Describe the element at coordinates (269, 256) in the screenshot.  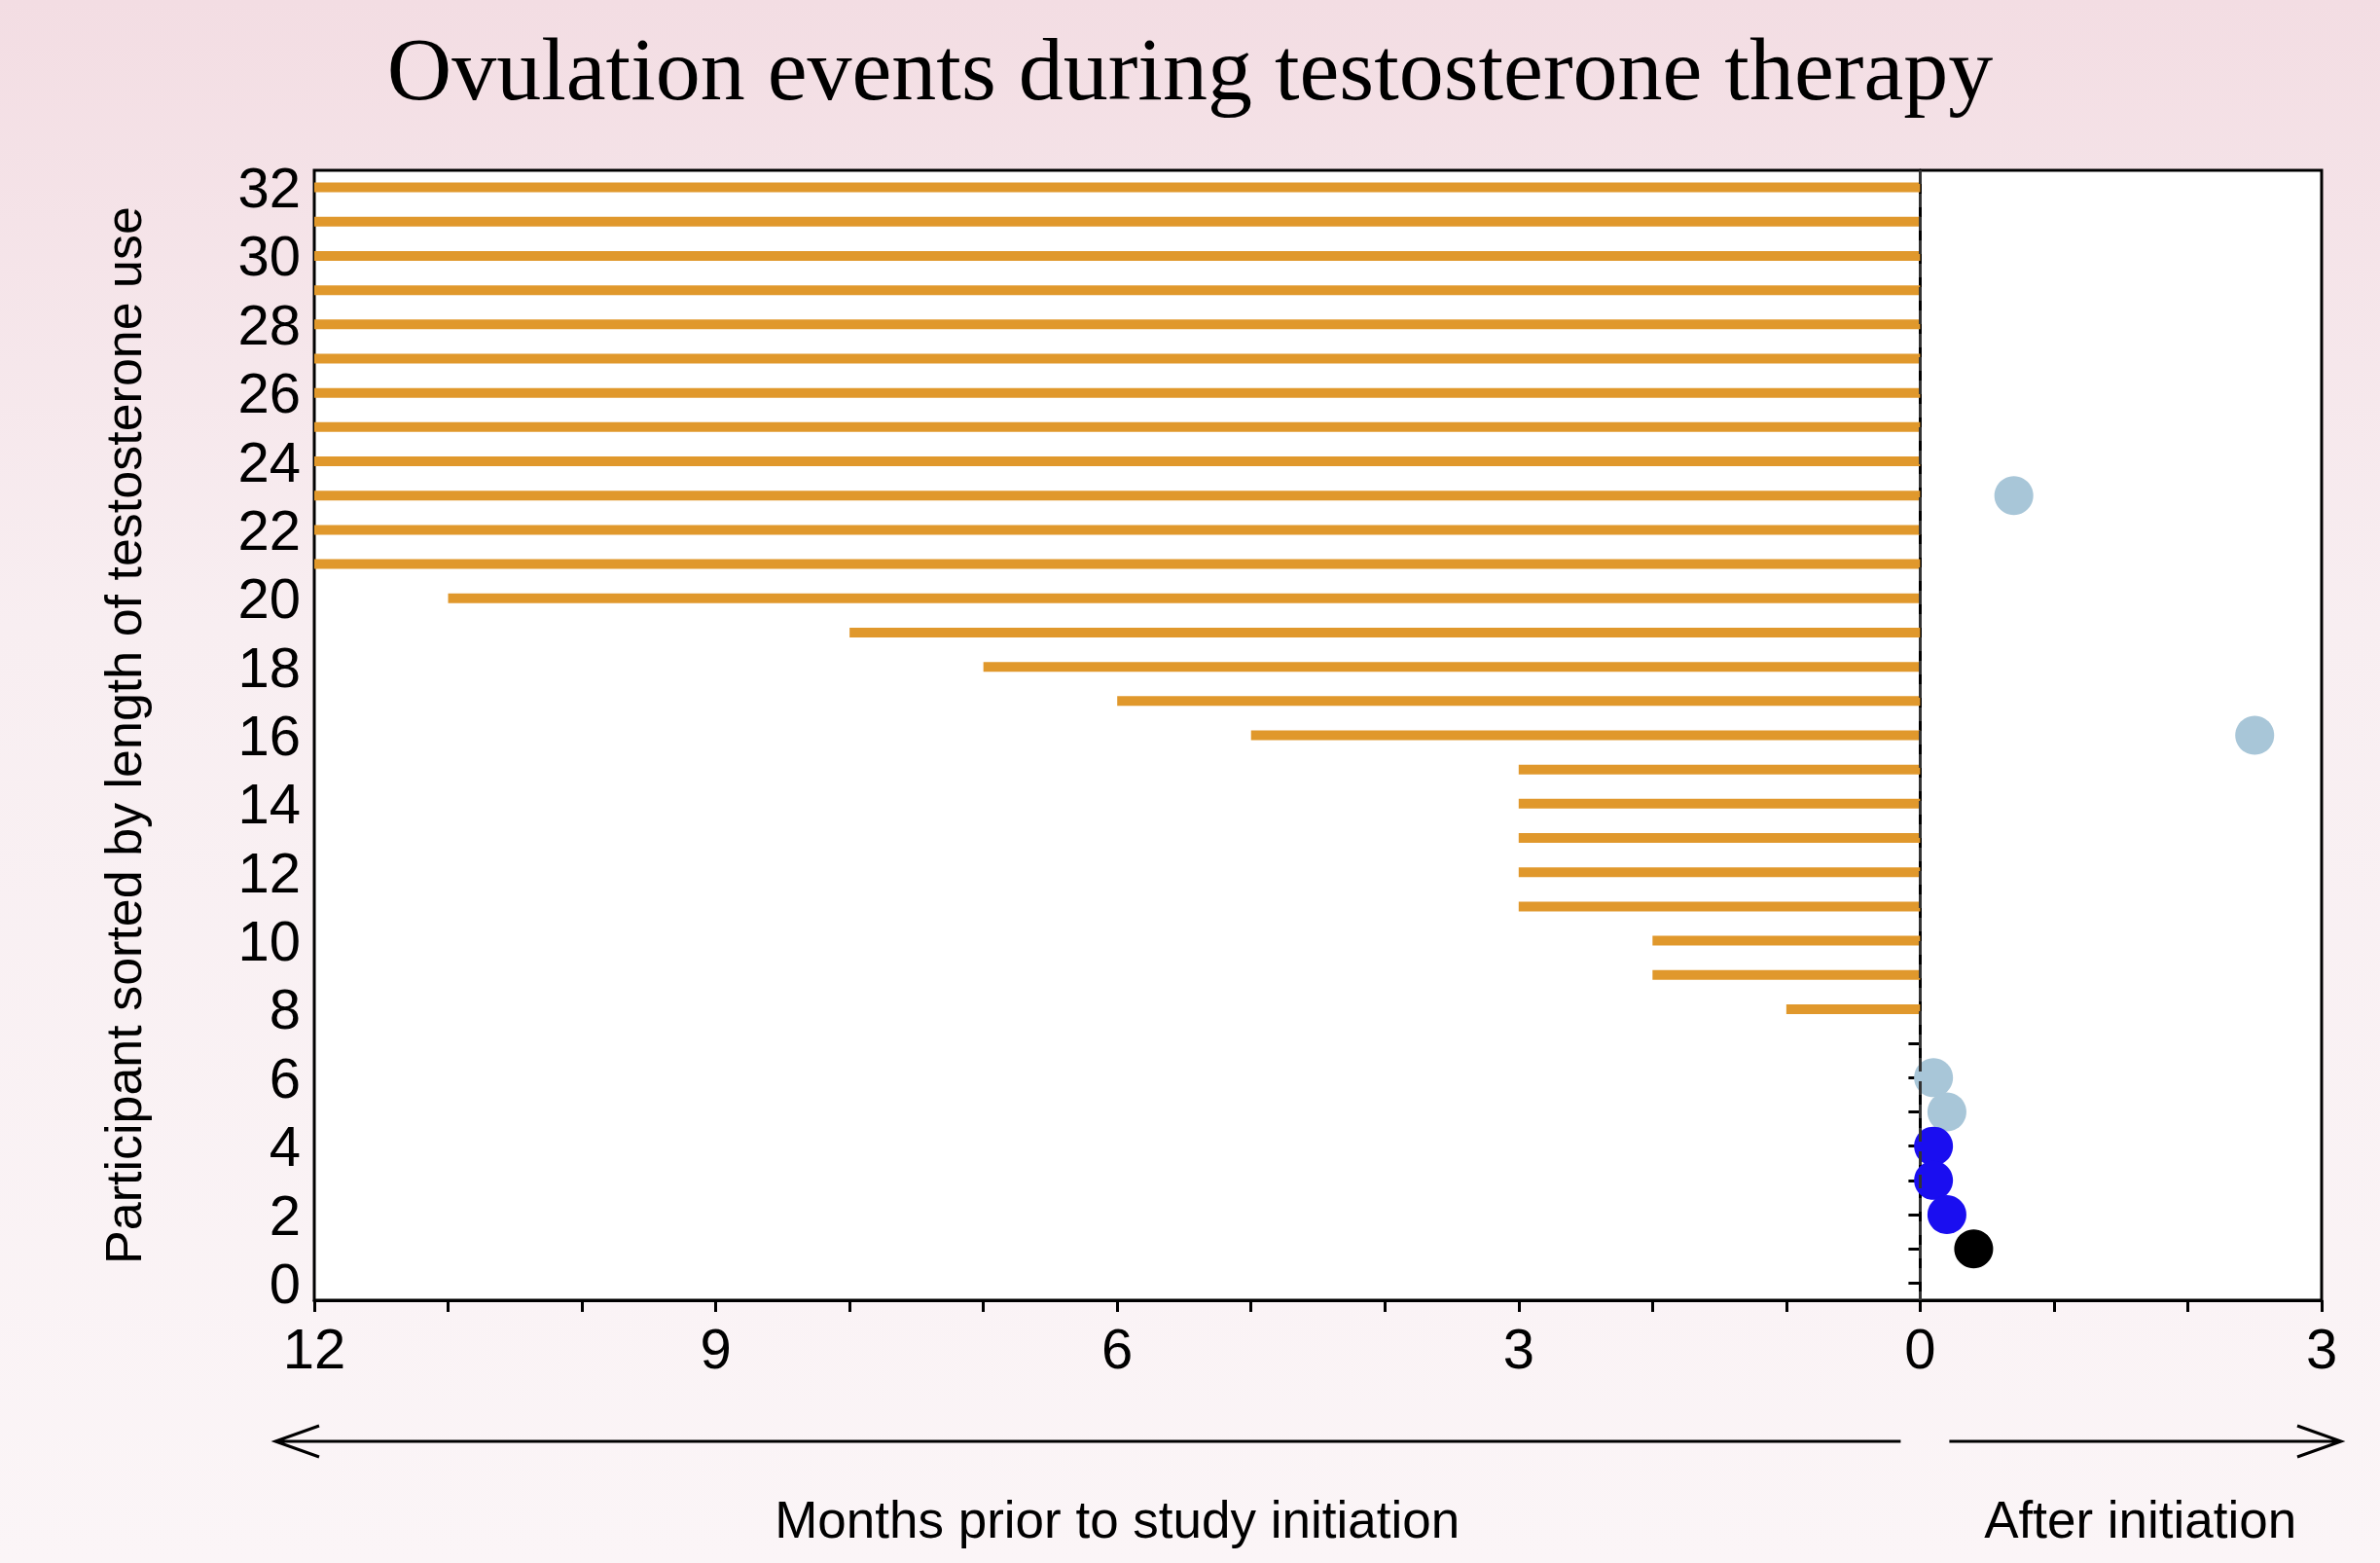
I see `y-tick-label: 30` at that location.